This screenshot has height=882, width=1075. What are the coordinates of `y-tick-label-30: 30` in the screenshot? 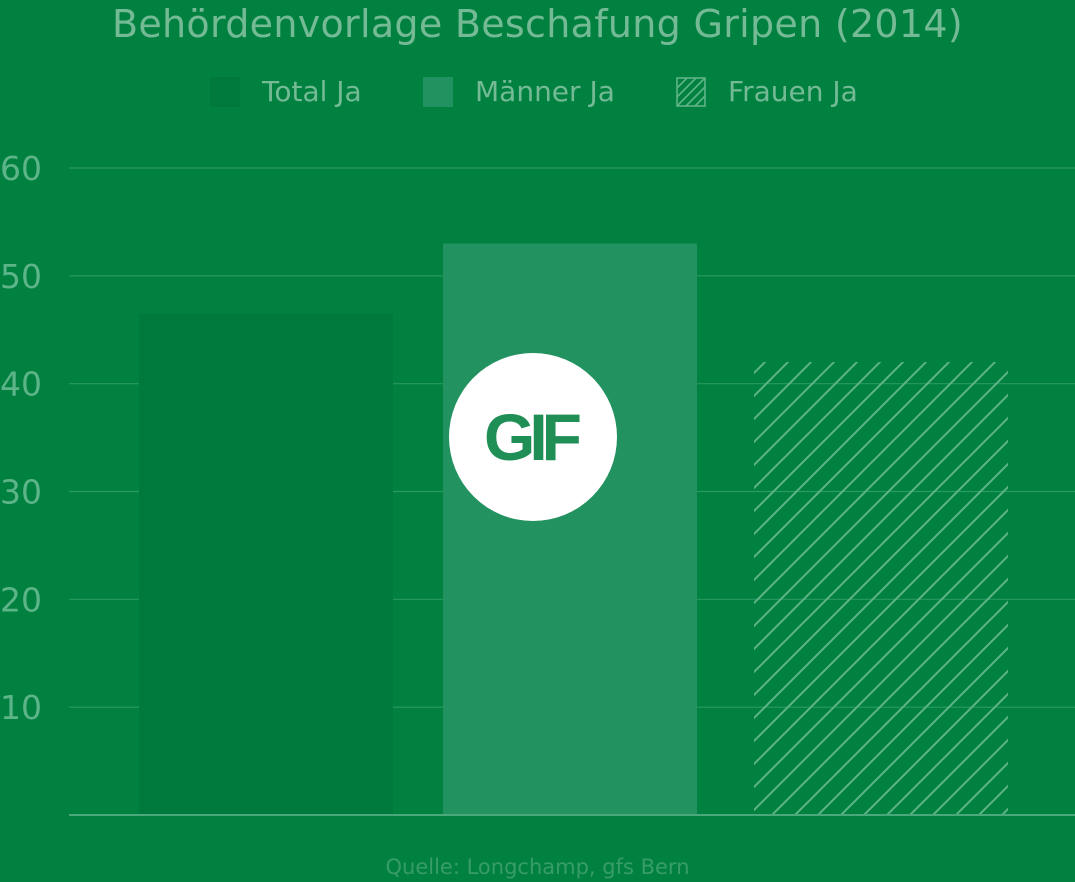 It's located at (21, 492).